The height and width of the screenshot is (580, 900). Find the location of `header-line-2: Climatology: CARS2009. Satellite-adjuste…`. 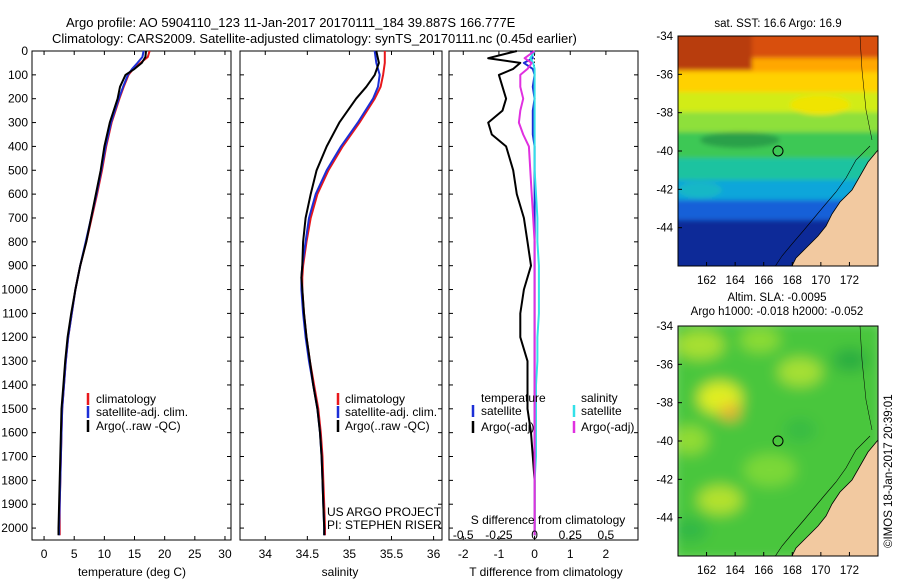

header-line-2: Climatology: CARS2009. Satellite-adjuste… is located at coordinates (314, 38).